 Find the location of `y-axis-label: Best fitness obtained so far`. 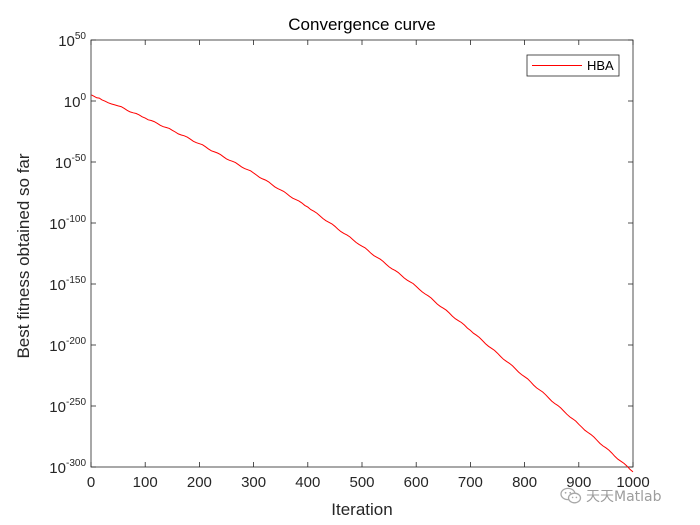

y-axis-label: Best fitness obtained so far is located at coordinates (23, 255).